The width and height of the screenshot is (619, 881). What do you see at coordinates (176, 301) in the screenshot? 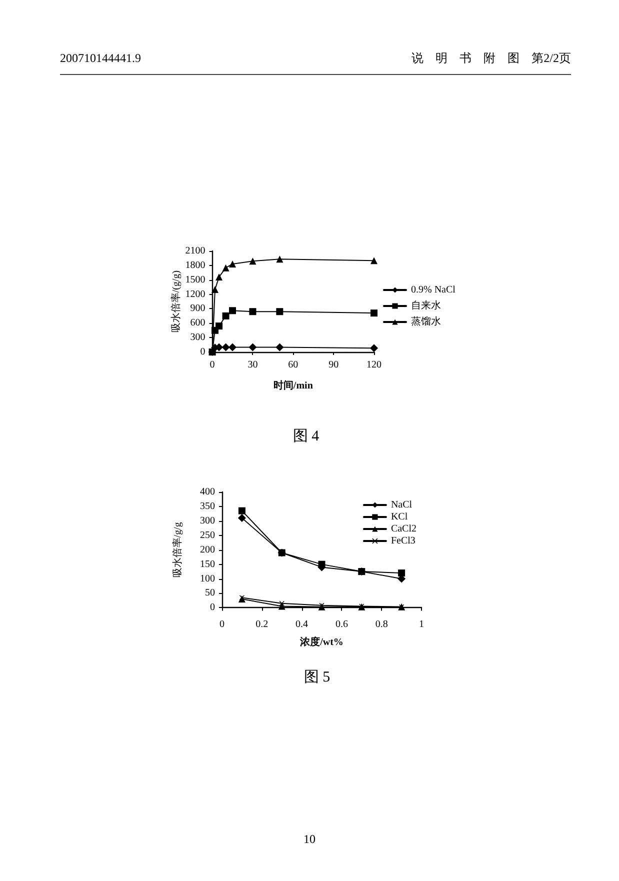
I see `y-axis-title: 吸水倍率/(g/g)` at bounding box center [176, 301].